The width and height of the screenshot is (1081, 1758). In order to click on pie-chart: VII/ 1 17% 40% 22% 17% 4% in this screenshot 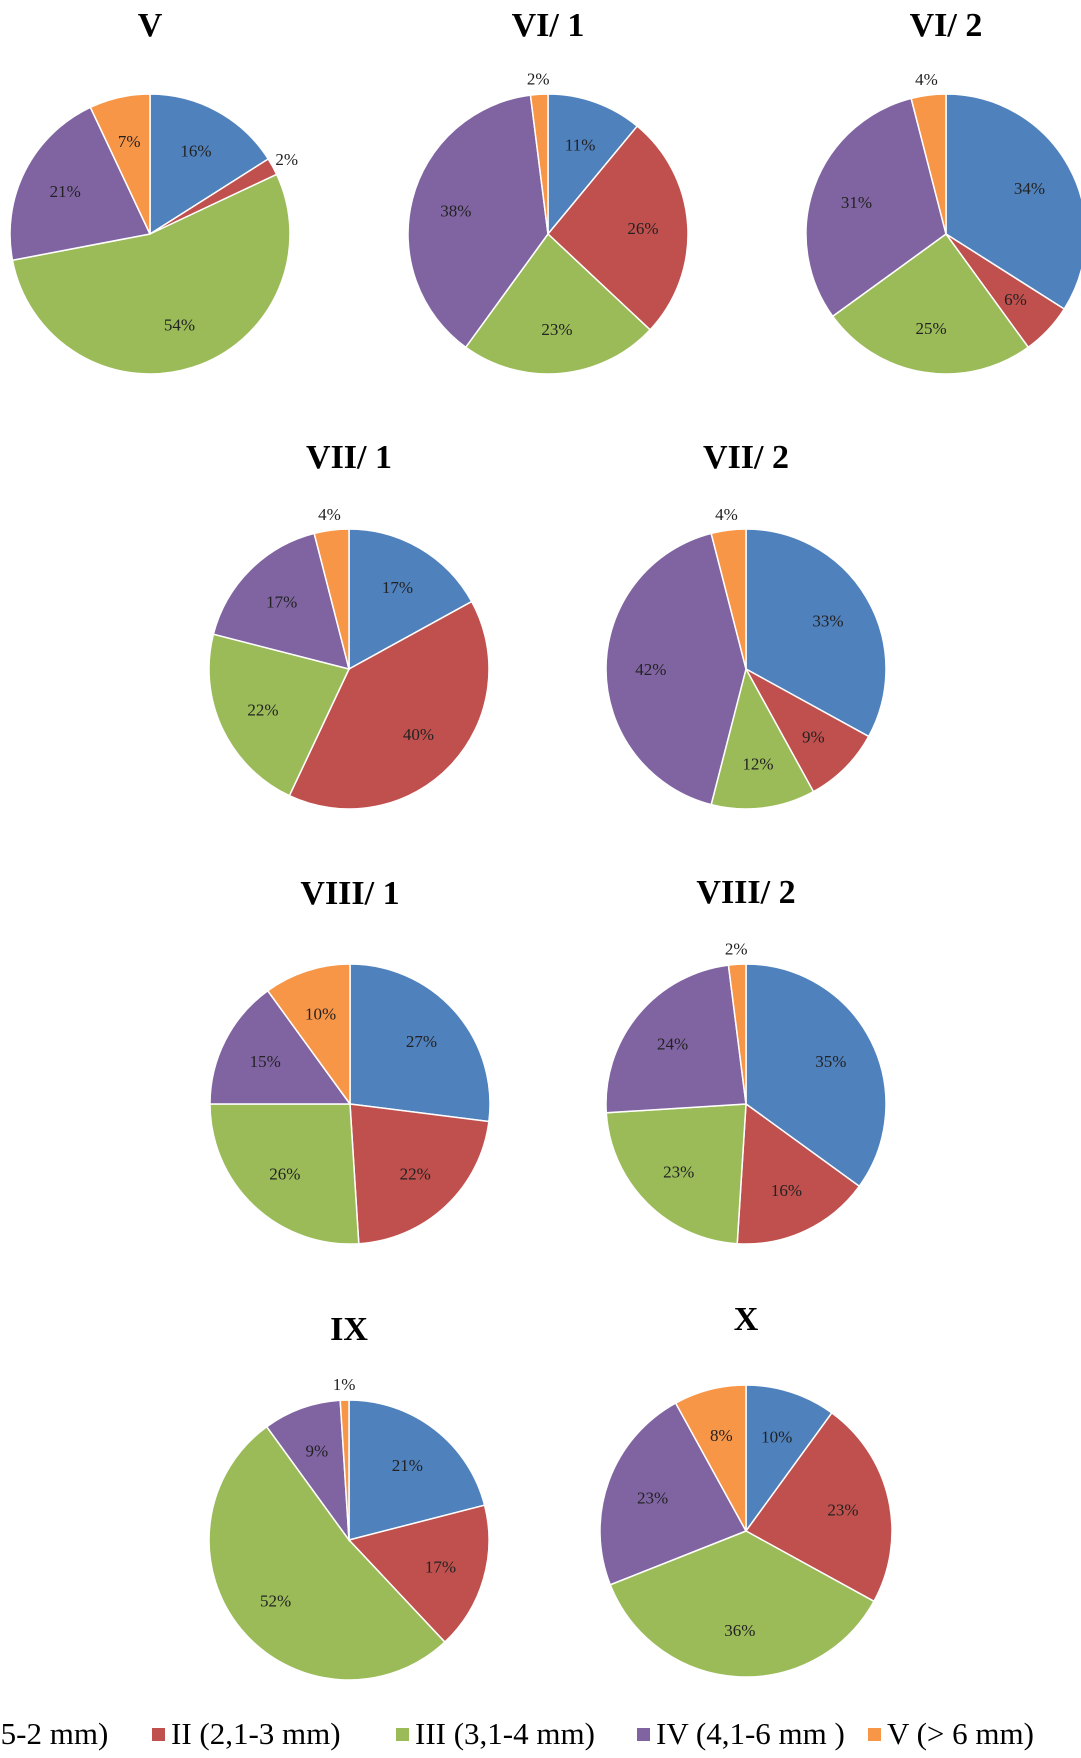, I will do `click(349, 624)`.